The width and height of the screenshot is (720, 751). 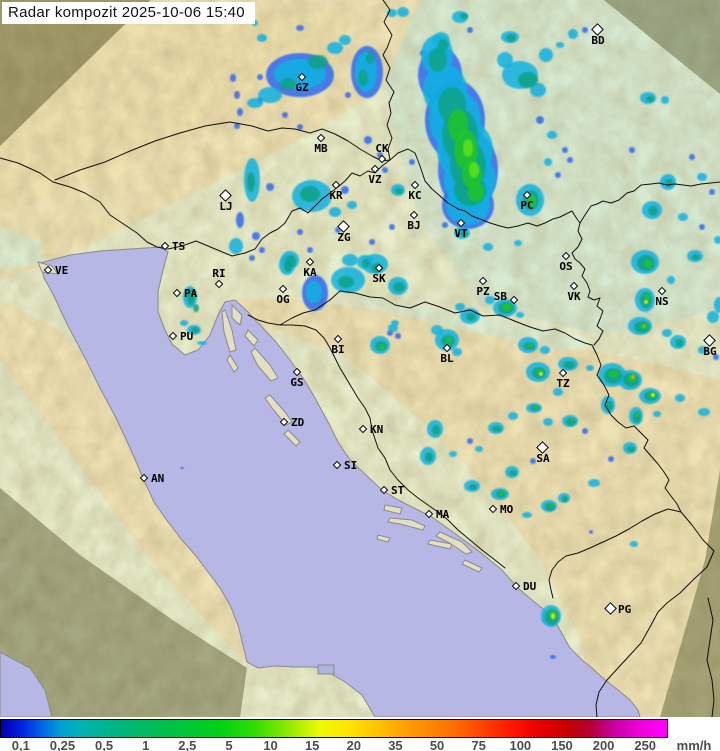 I want to click on border-austria-hungary, so click(x=388, y=80).